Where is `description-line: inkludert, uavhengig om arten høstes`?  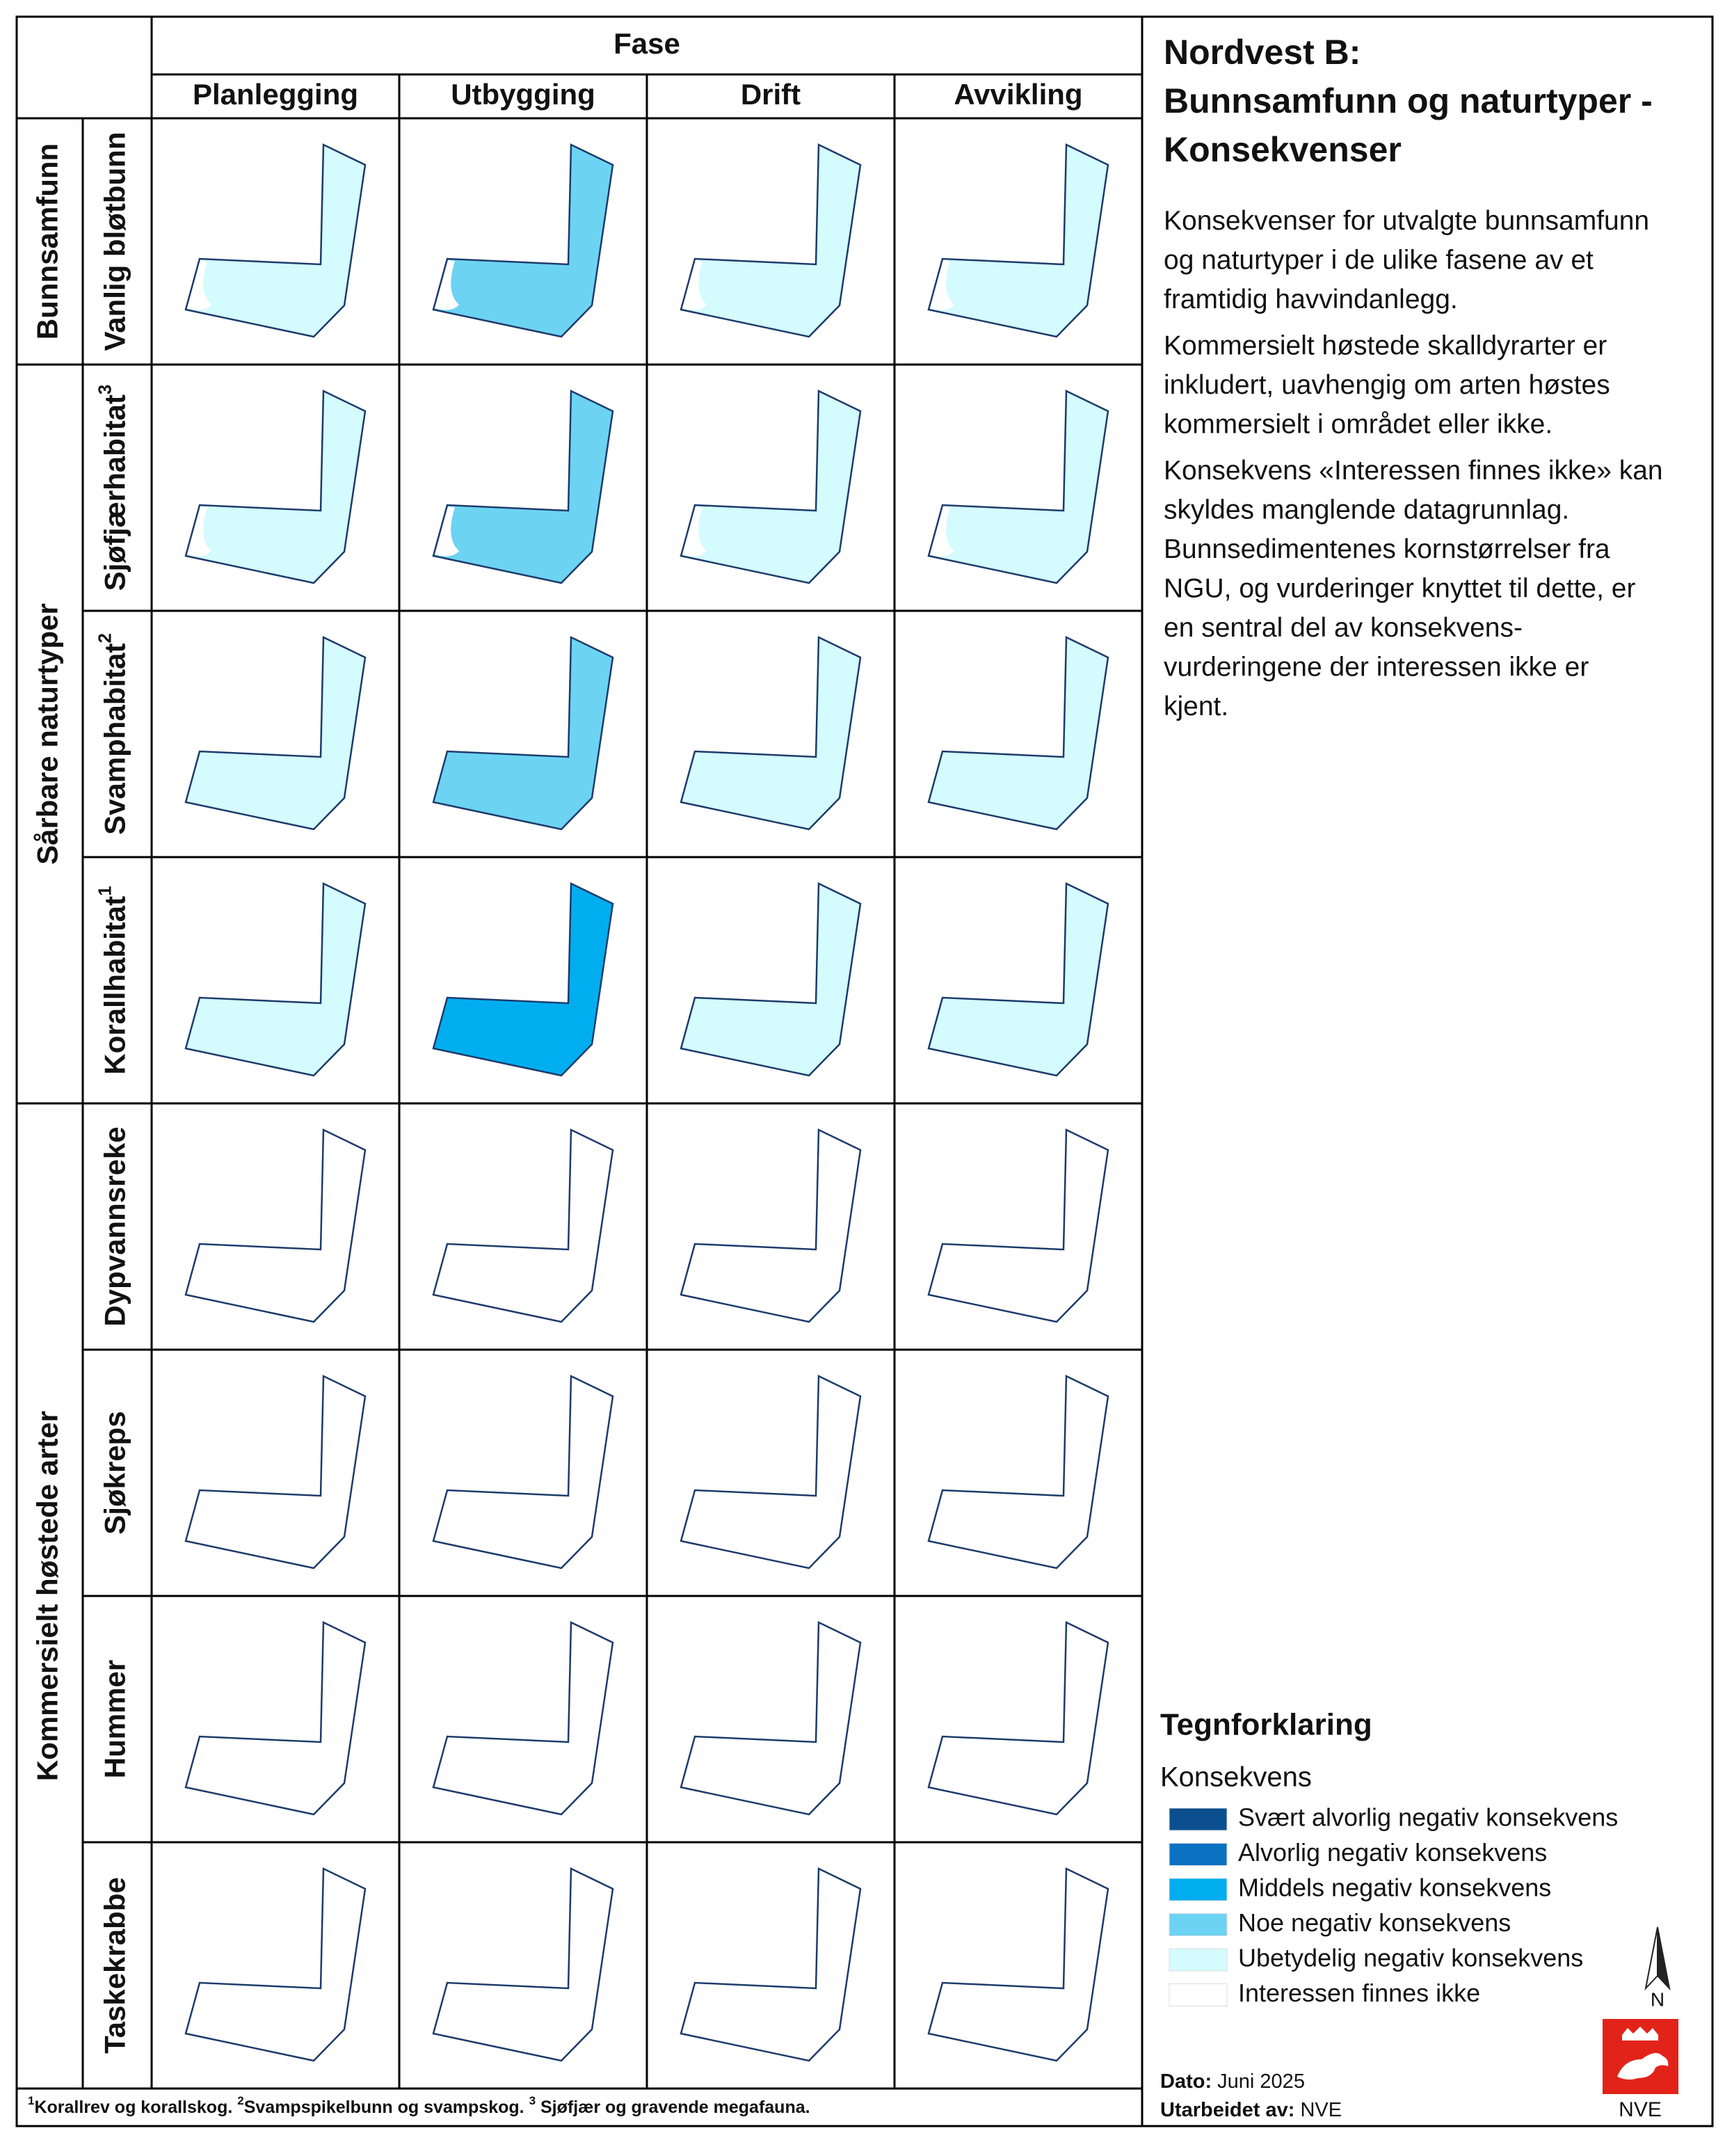 description-line: inkludert, uavhengig om arten høstes is located at coordinates (1387, 385).